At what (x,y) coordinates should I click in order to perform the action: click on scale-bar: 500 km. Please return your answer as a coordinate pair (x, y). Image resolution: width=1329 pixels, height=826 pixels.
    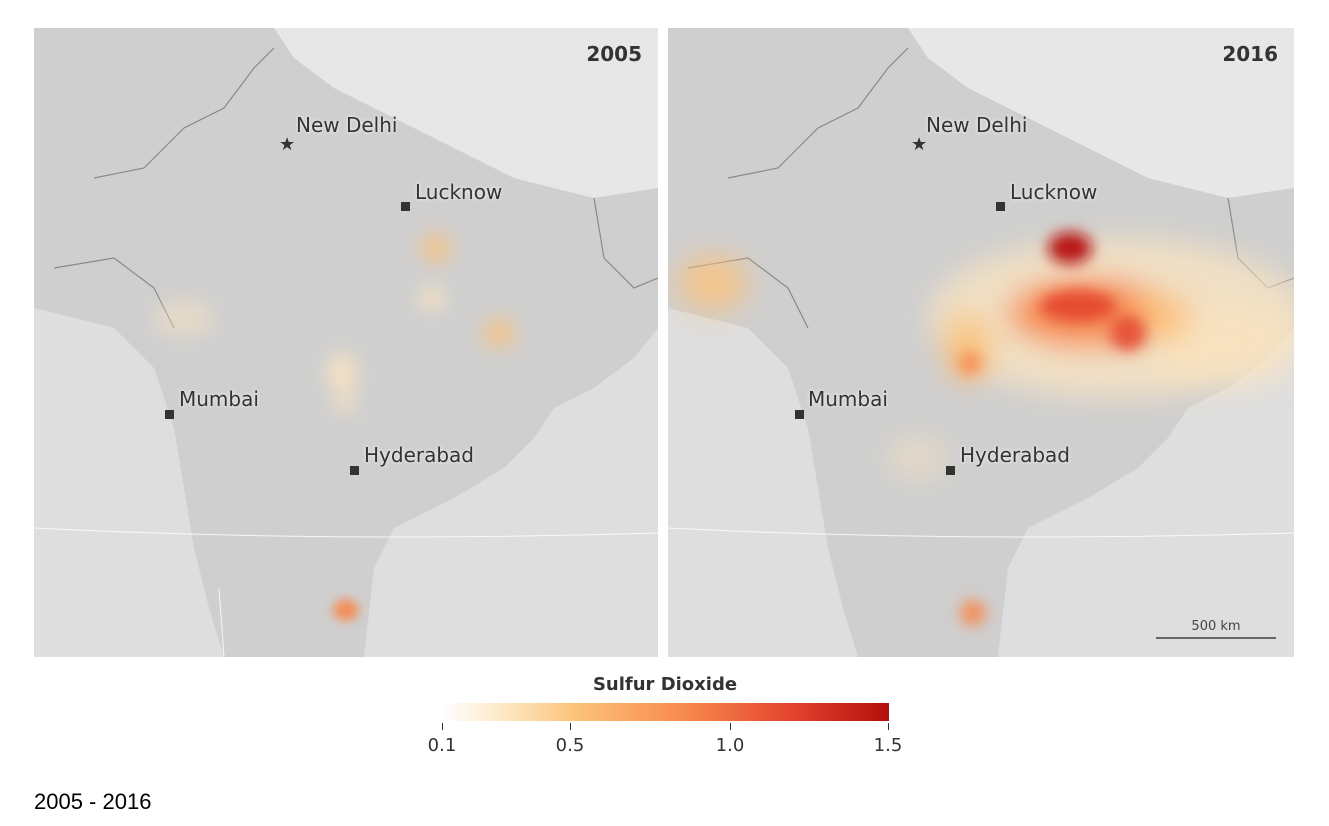
    Looking at the image, I should click on (1216, 629).